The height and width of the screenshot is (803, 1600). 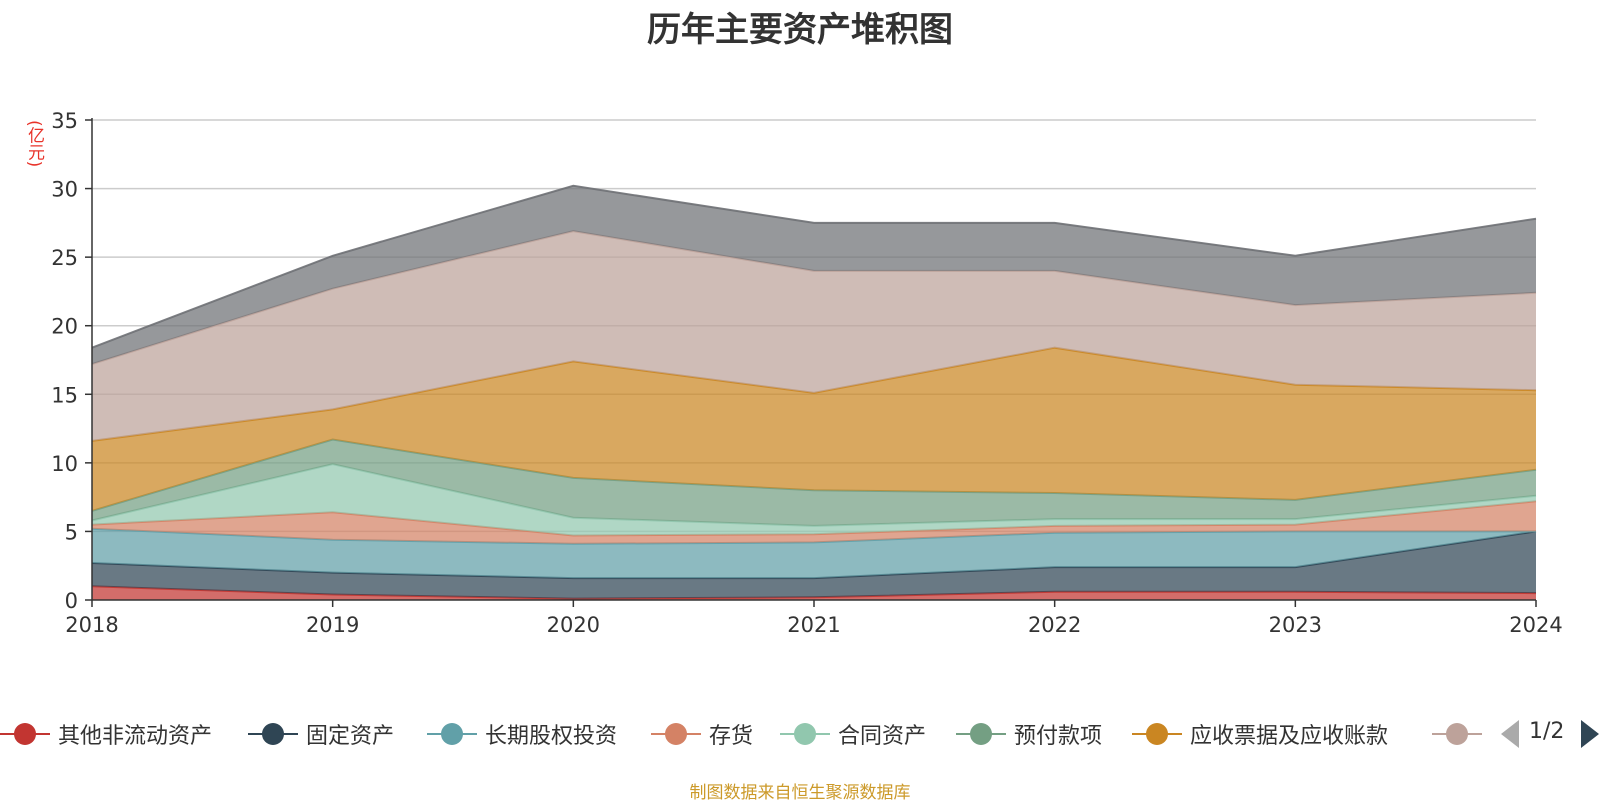 I want to click on y-tick-label: 15, so click(x=64, y=395).